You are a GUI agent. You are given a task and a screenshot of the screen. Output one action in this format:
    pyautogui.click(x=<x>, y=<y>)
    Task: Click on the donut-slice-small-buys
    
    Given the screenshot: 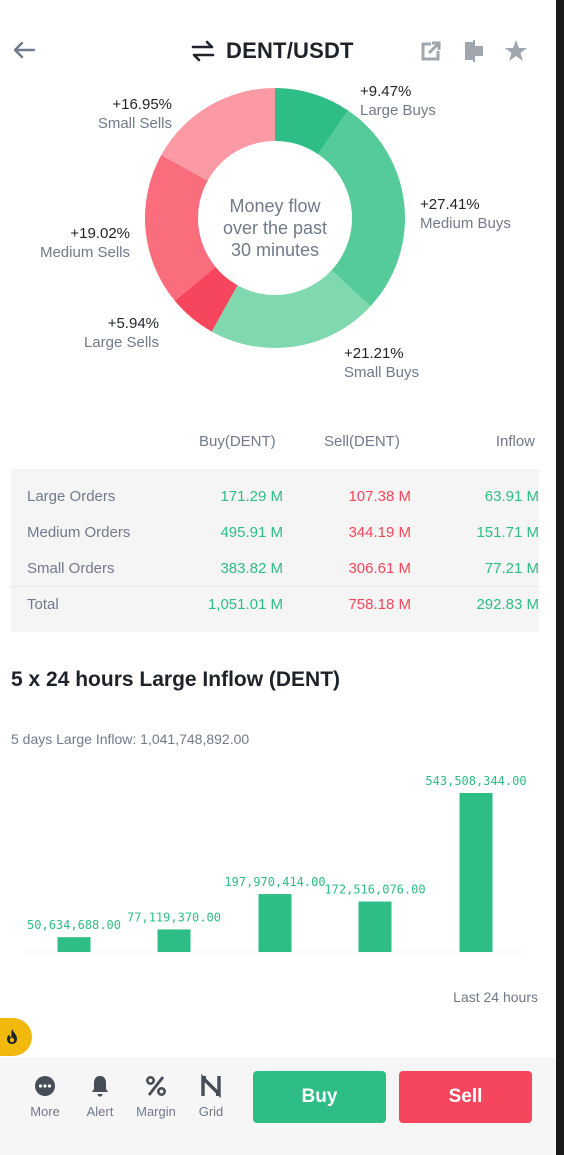 What is the action you would take?
    pyautogui.click(x=291, y=309)
    